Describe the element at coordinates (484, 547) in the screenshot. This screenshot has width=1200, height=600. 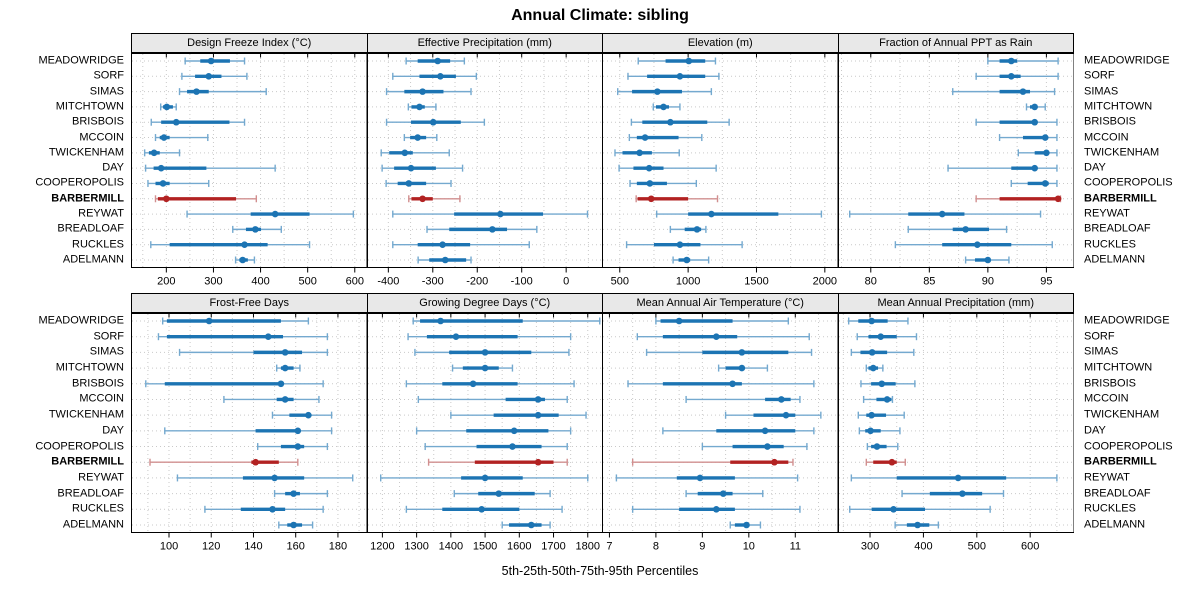
I see `x-tick-label: 1500` at that location.